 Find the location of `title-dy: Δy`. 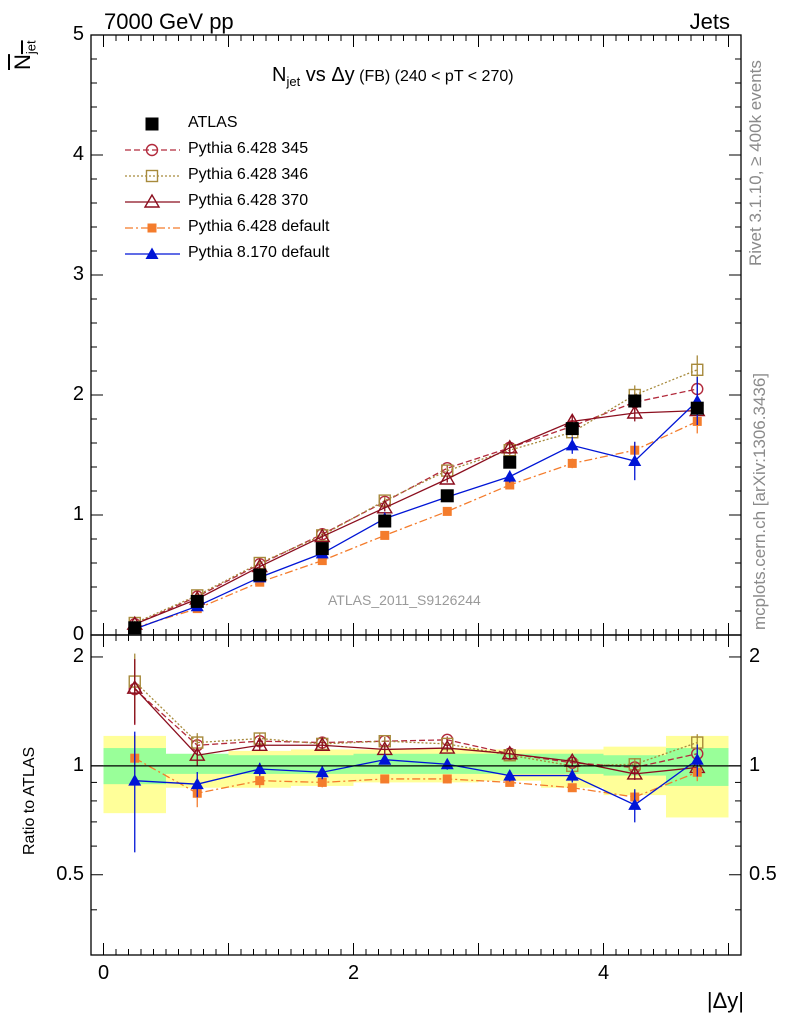

title-dy: Δy is located at coordinates (343, 75).